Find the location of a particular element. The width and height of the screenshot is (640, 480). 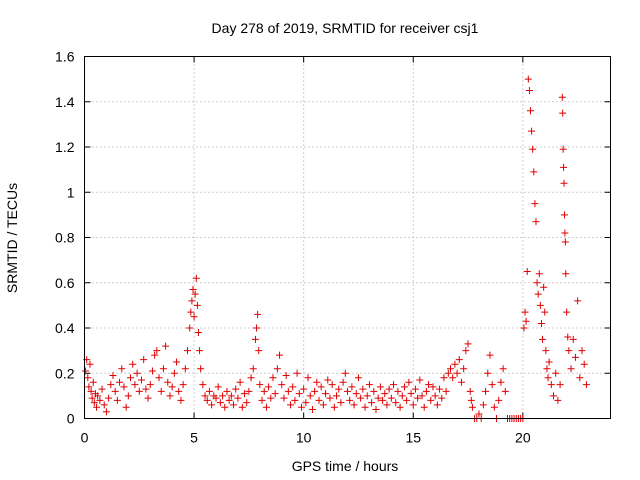

x-tick-label: 10 is located at coordinates (304, 438).